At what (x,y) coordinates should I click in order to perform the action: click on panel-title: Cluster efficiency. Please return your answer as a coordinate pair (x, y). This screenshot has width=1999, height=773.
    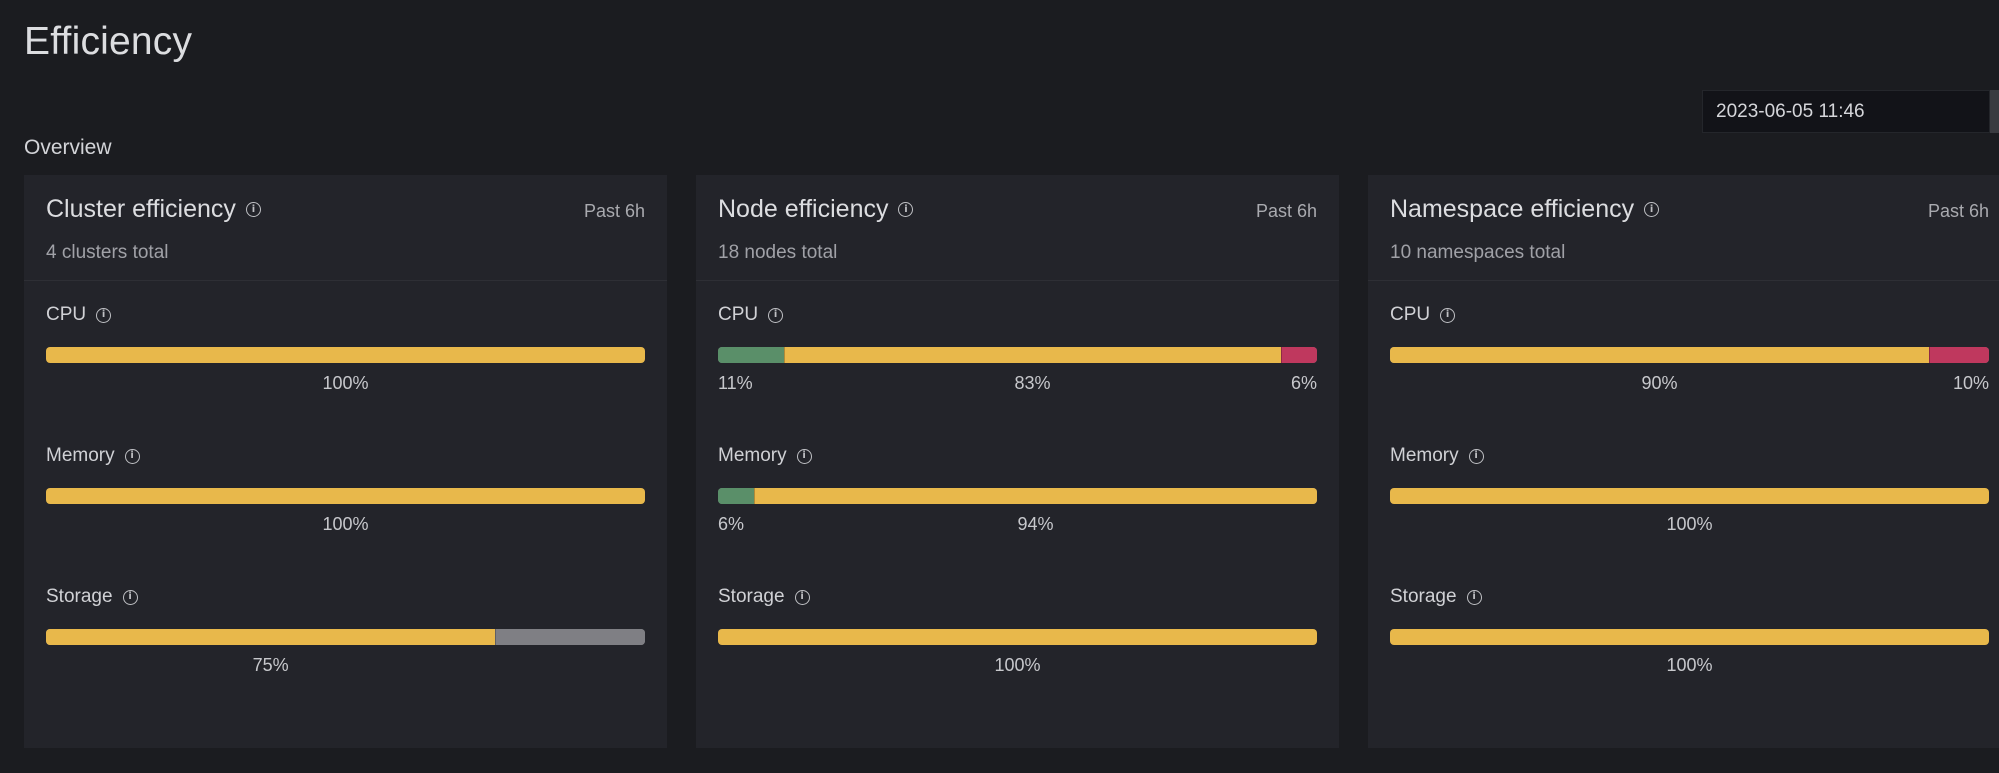
    Looking at the image, I should click on (141, 209).